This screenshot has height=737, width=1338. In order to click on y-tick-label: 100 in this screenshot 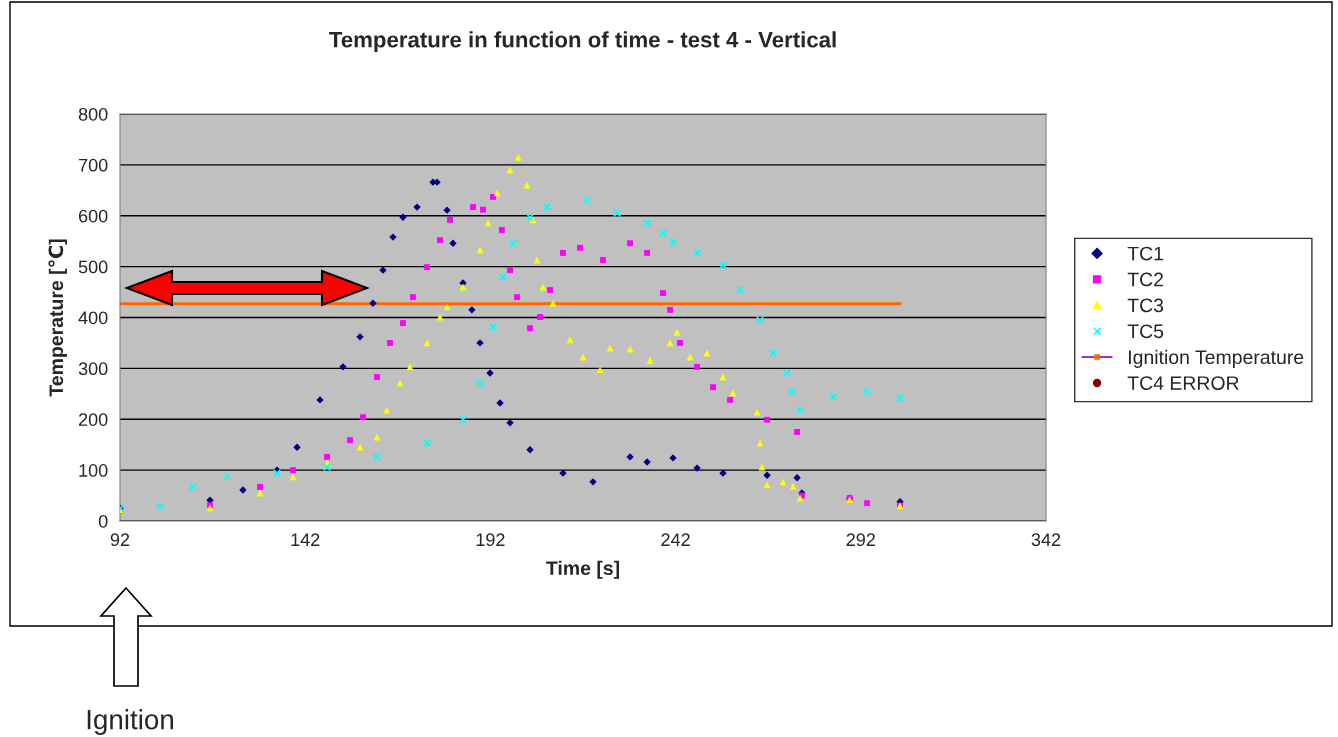, I will do `click(93, 470)`.